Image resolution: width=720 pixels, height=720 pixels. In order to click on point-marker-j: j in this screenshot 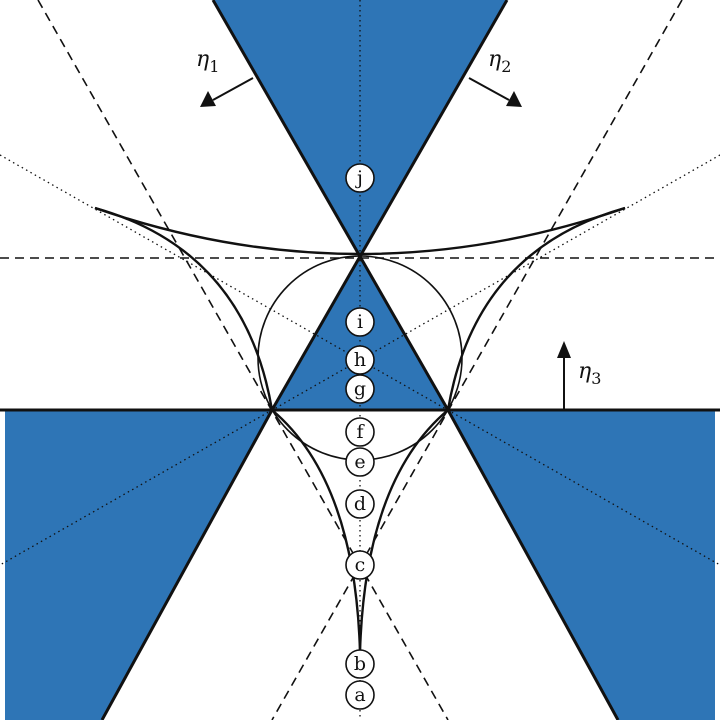, I will do `click(360, 178)`.